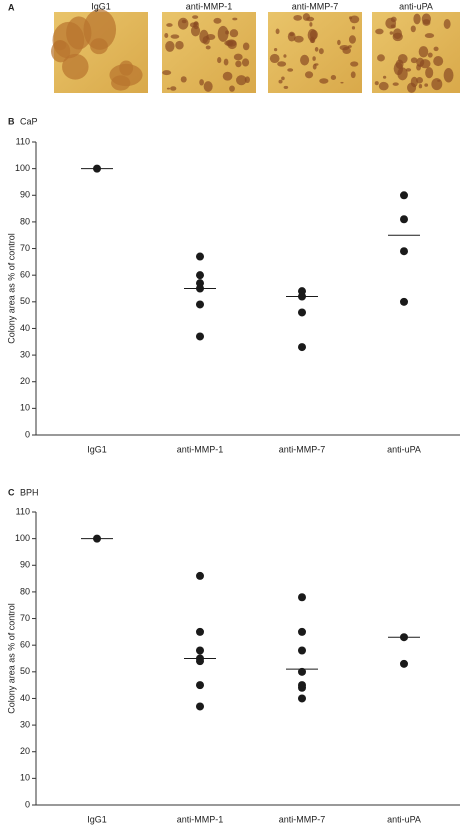 Image resolution: width=461 pixels, height=831 pixels. What do you see at coordinates (11, 7) in the screenshot?
I see `panel-label: A` at bounding box center [11, 7].